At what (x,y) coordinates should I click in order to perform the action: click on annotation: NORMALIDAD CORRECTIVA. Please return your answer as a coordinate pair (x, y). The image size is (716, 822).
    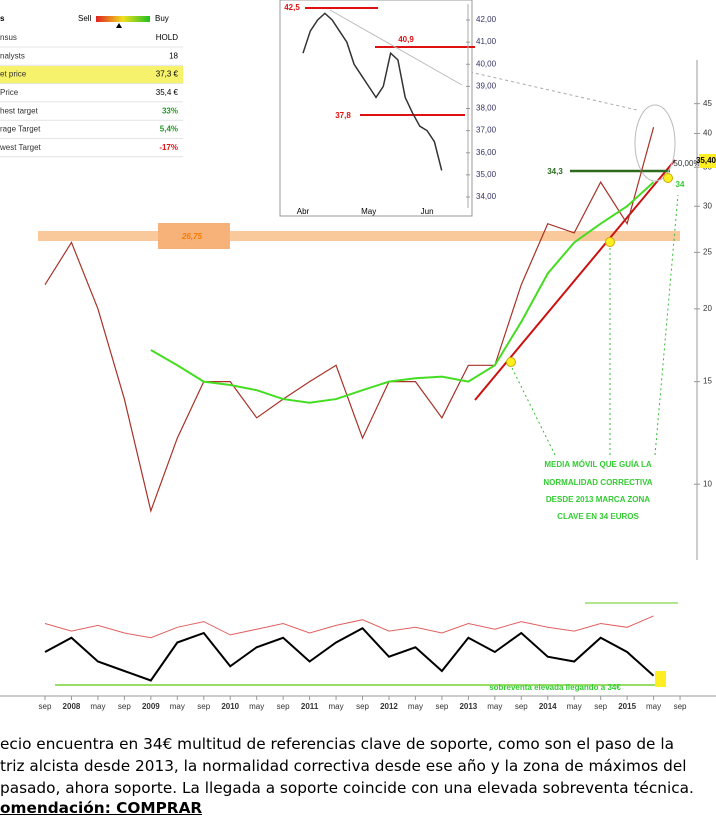
    Looking at the image, I should click on (597, 482).